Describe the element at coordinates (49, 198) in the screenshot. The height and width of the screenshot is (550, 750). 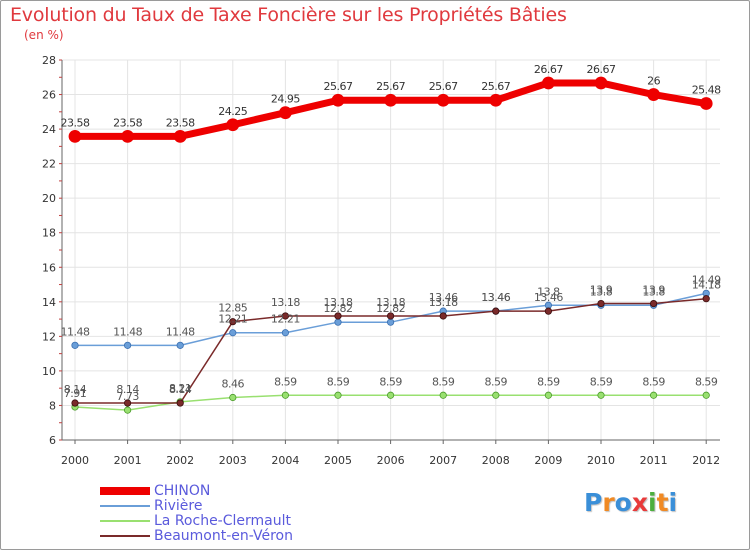
I see `y-tick-label: 20` at that location.